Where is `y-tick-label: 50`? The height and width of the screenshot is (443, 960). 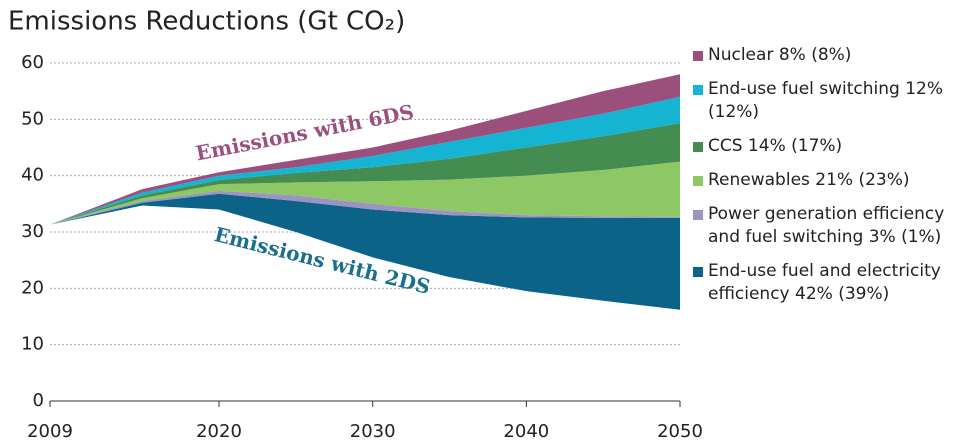
y-tick-label: 50 is located at coordinates (32, 118).